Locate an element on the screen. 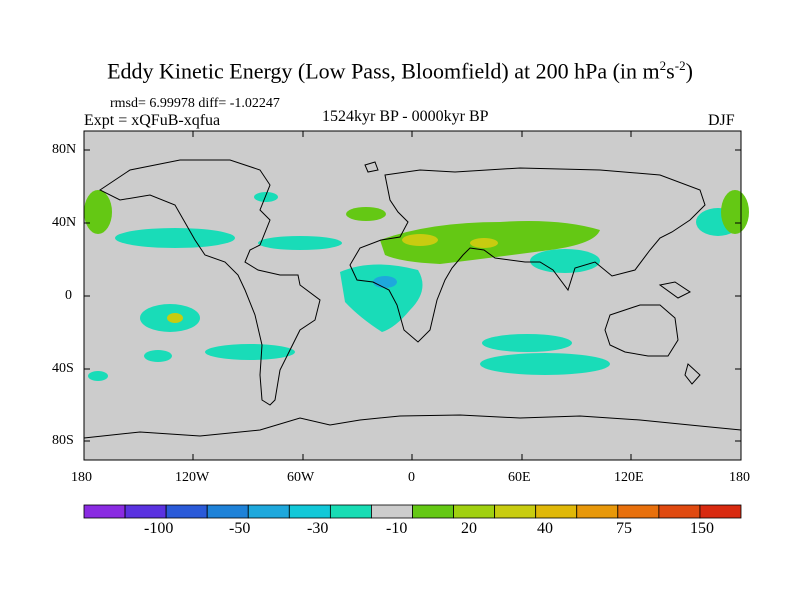 This screenshot has height=600, width=800. positive-anomaly-regions is located at coordinates (416, 227).